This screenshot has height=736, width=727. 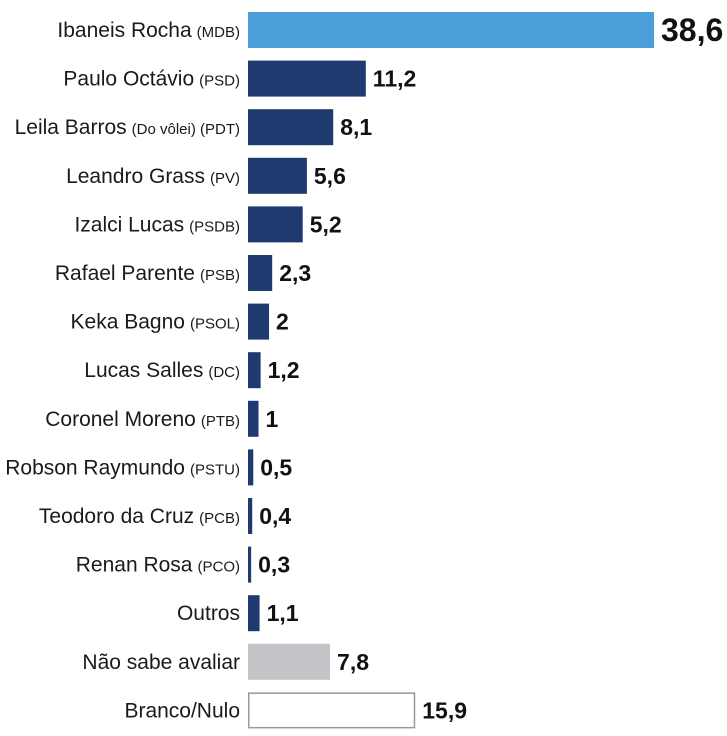 I want to click on value-label: 5,6, so click(x=330, y=176).